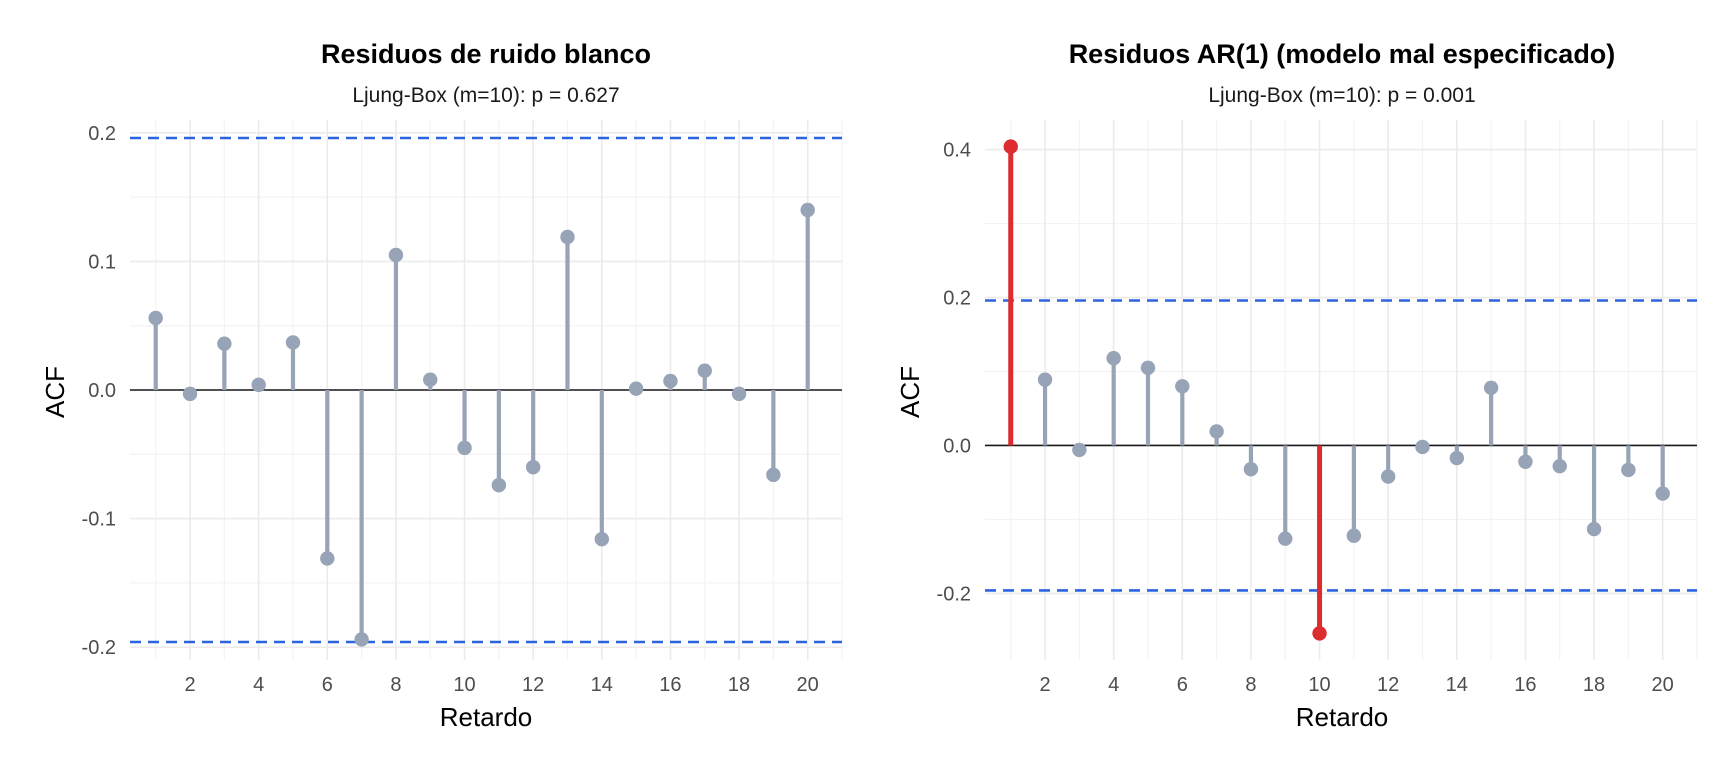 This screenshot has width=1728, height=768. What do you see at coordinates (99, 520) in the screenshot?
I see `y-tick-label: -0.1` at bounding box center [99, 520].